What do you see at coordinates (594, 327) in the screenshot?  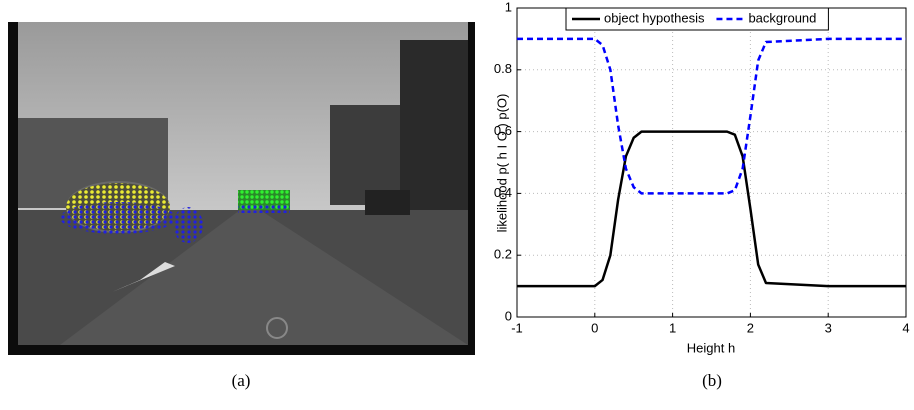 I see `x-tick-label: 0` at bounding box center [594, 327].